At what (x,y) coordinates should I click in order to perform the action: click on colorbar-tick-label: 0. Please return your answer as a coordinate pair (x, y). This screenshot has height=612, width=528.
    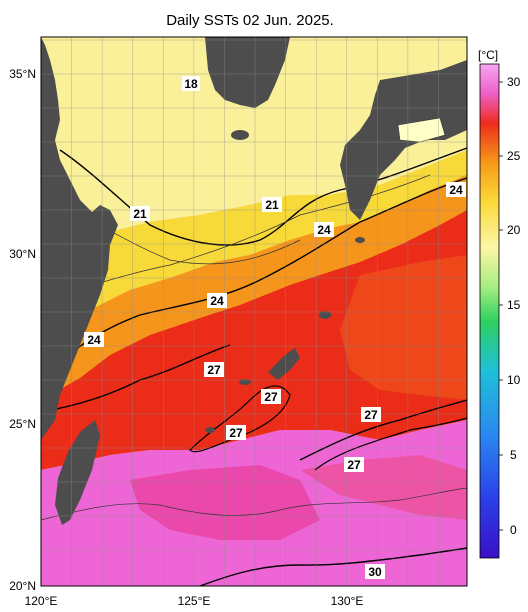
    Looking at the image, I should click on (513, 530).